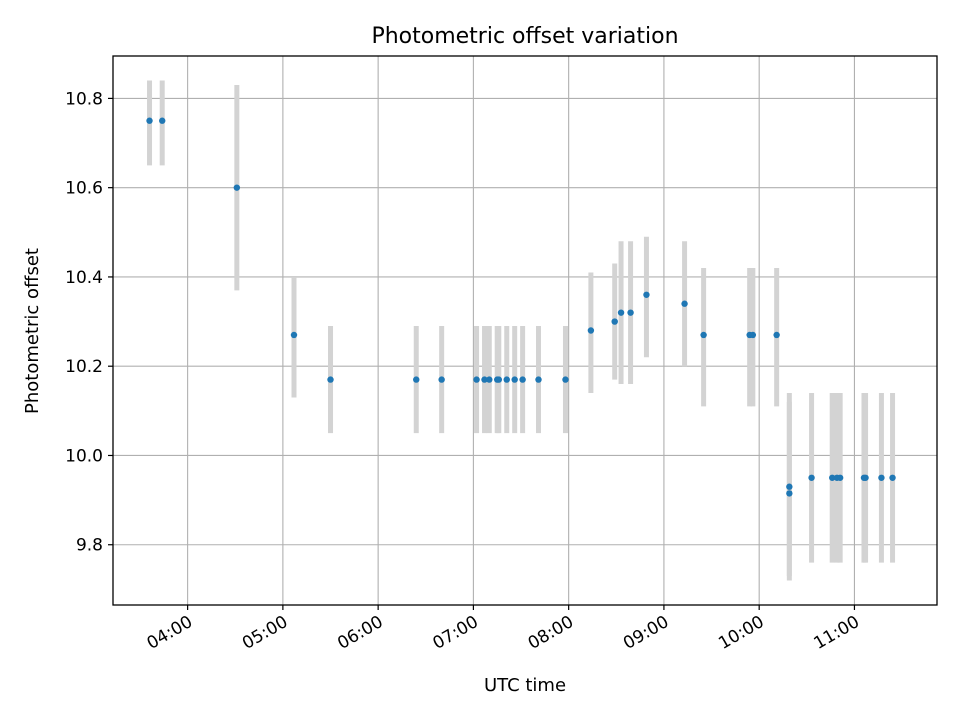 The height and width of the screenshot is (720, 960). I want to click on y-tick-label: 10.2, so click(84, 367).